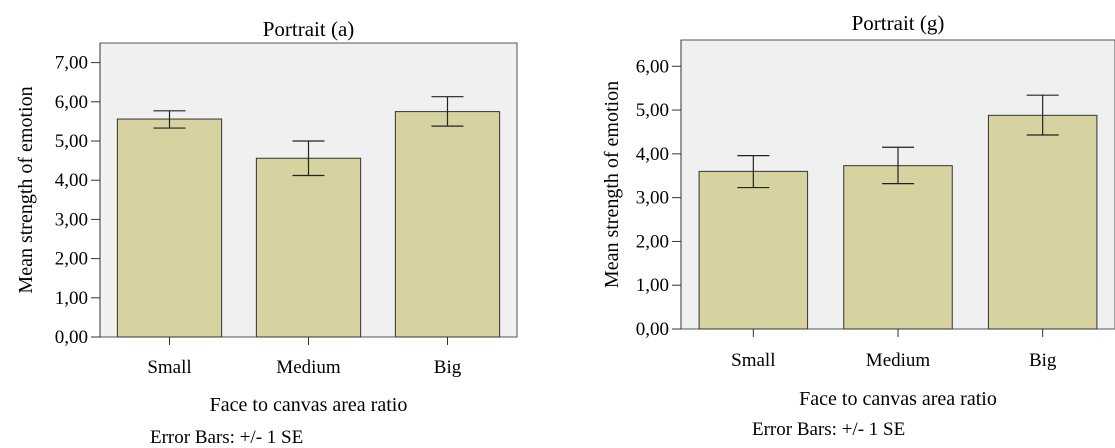 The width and height of the screenshot is (1115, 448). Describe the element at coordinates (898, 23) in the screenshot. I see `chart-title: Portrait (g)` at that location.